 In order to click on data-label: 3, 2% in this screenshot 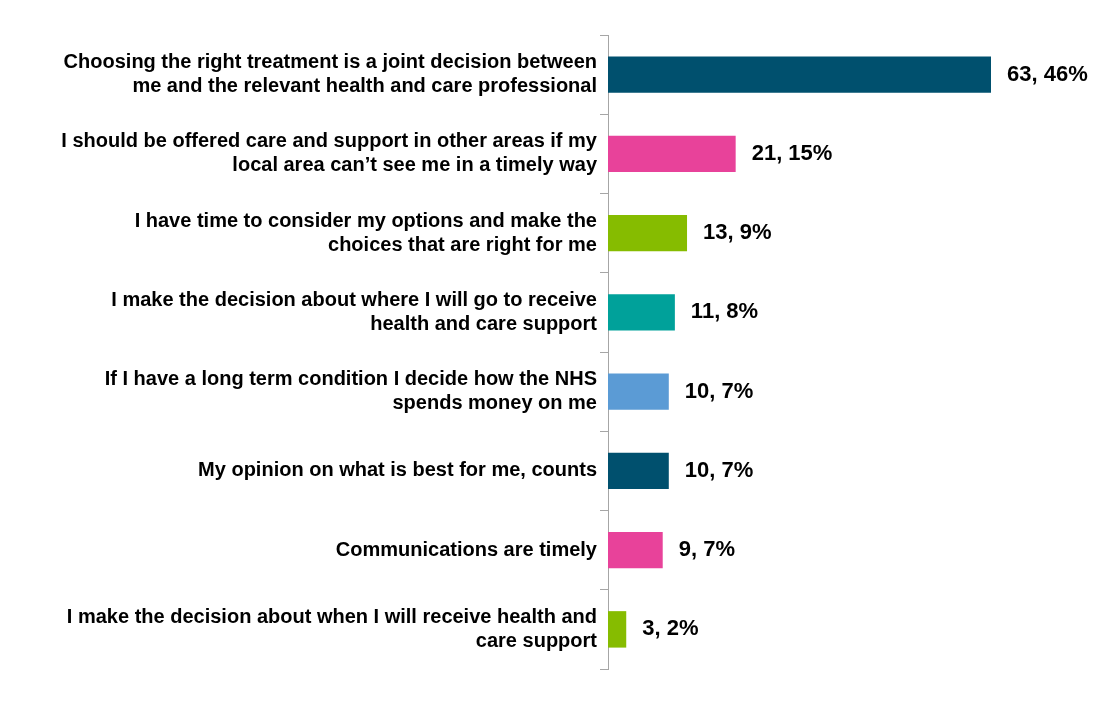, I will do `click(670, 628)`.